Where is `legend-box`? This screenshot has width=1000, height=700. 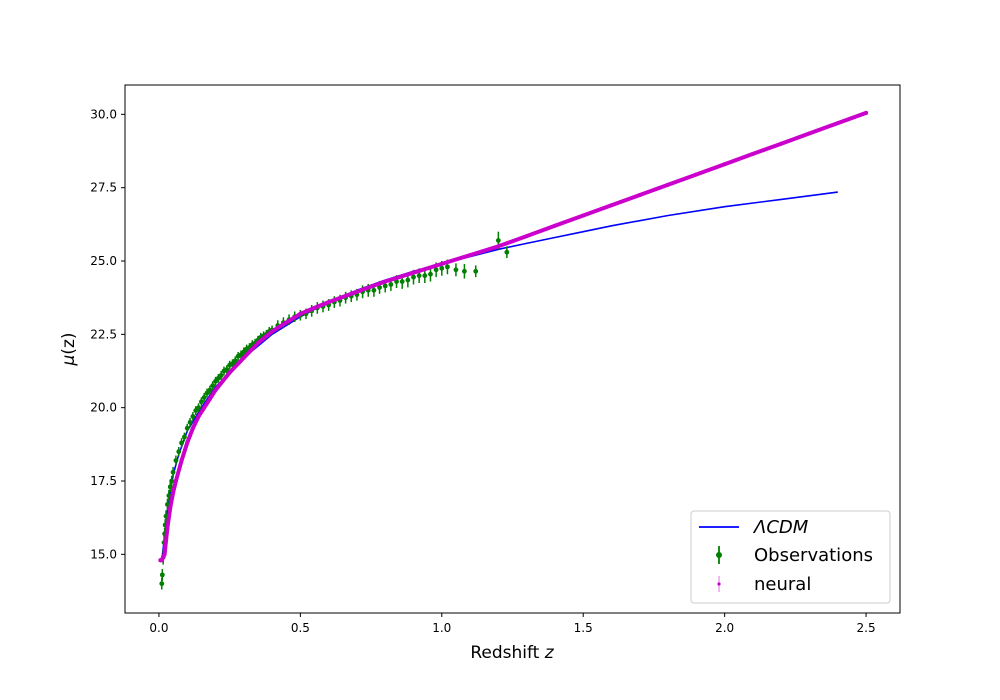
legend-box is located at coordinates (790, 557).